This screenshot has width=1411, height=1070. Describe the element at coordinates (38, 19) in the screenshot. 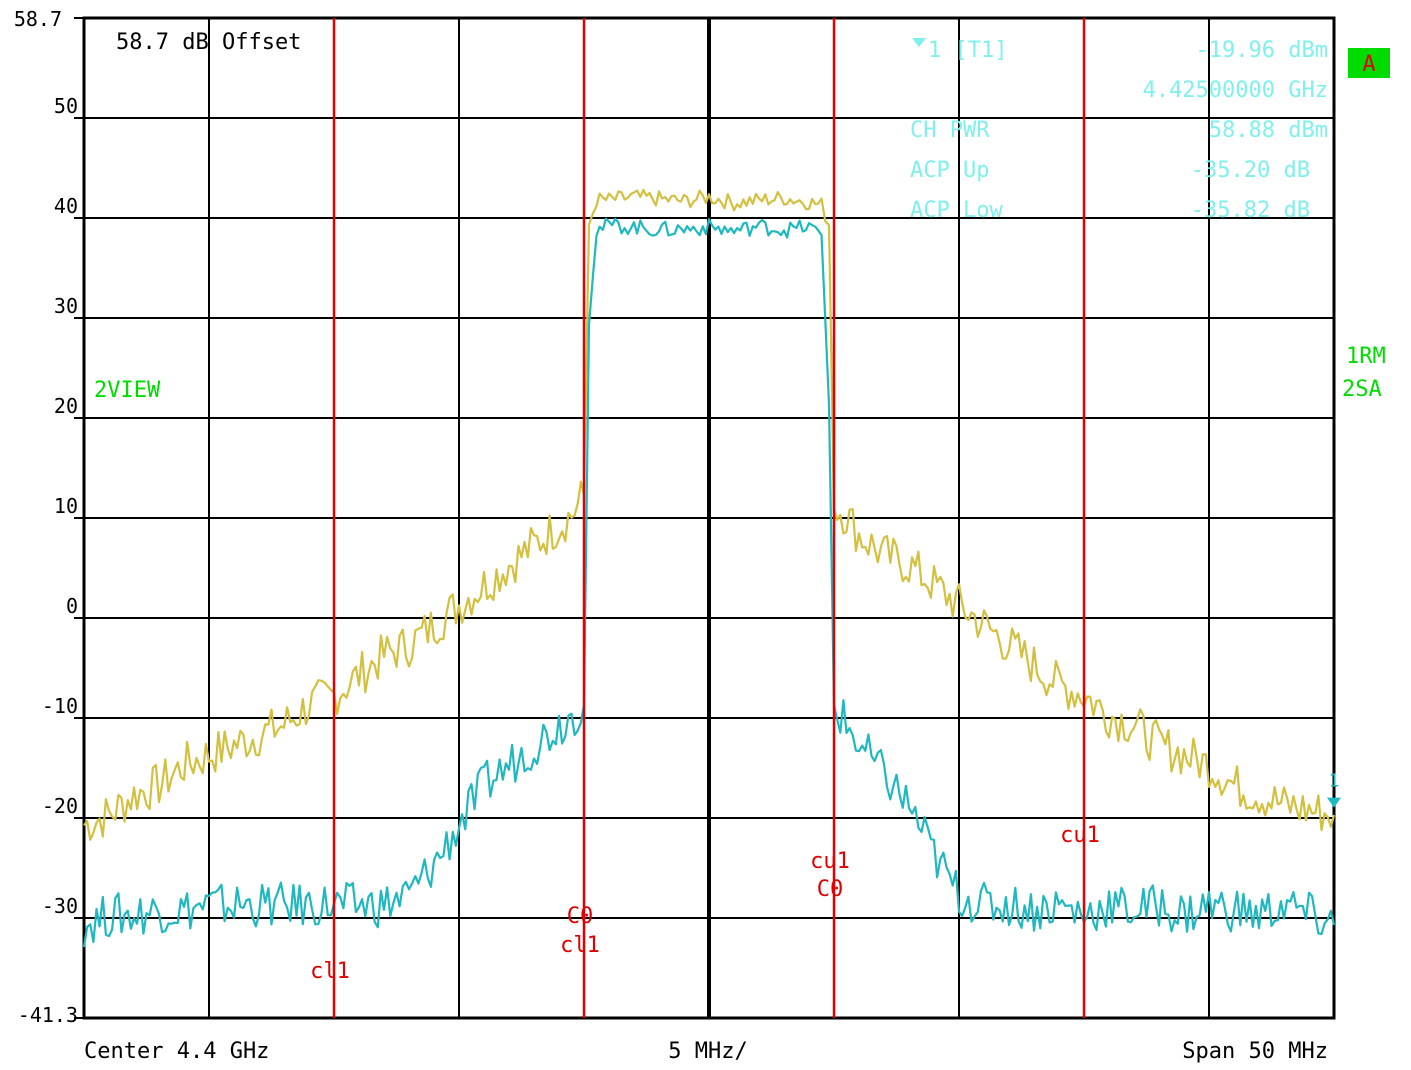

I see `y-top-label: 58.7` at that location.